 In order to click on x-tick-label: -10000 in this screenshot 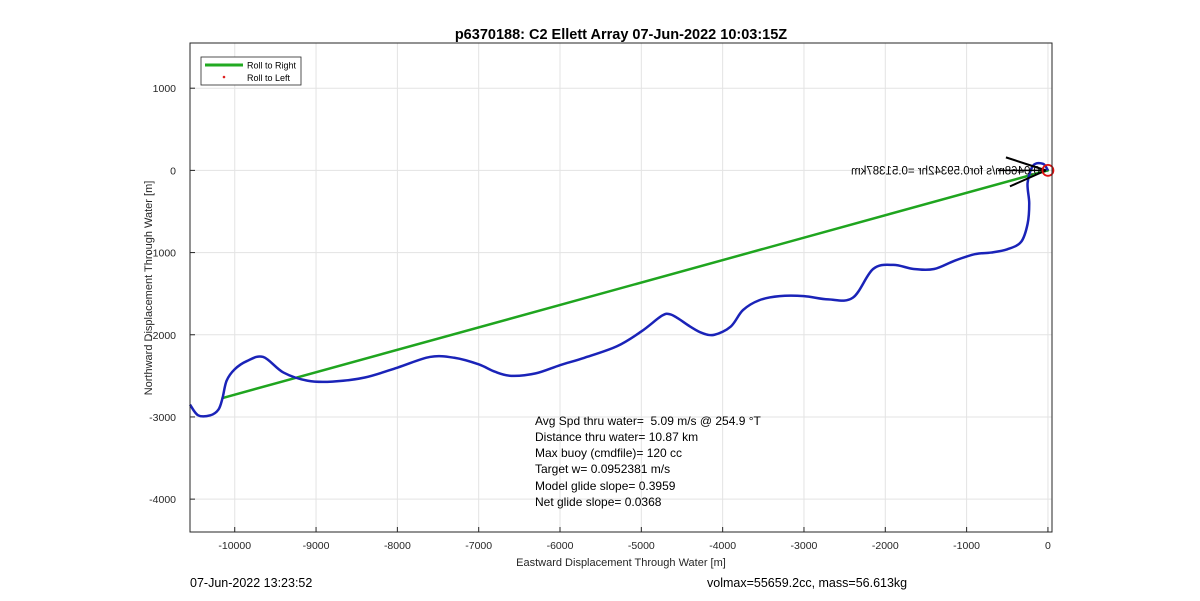, I will do `click(234, 546)`.